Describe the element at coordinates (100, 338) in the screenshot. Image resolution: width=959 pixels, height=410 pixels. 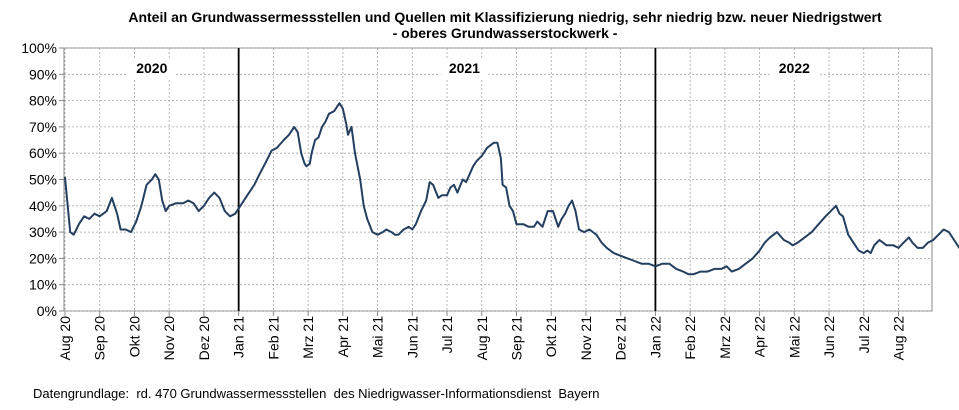
I see `x-tick-label: Sep 20` at that location.